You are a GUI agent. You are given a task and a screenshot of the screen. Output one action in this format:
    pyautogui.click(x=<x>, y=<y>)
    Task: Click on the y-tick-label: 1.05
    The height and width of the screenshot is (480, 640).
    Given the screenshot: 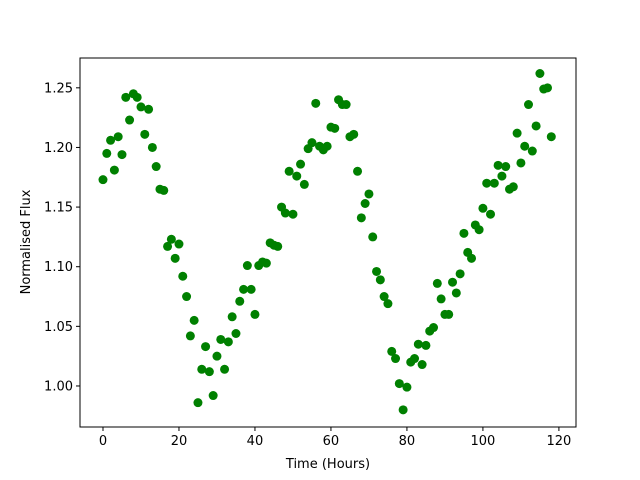 What is the action you would take?
    pyautogui.click(x=58, y=327)
    